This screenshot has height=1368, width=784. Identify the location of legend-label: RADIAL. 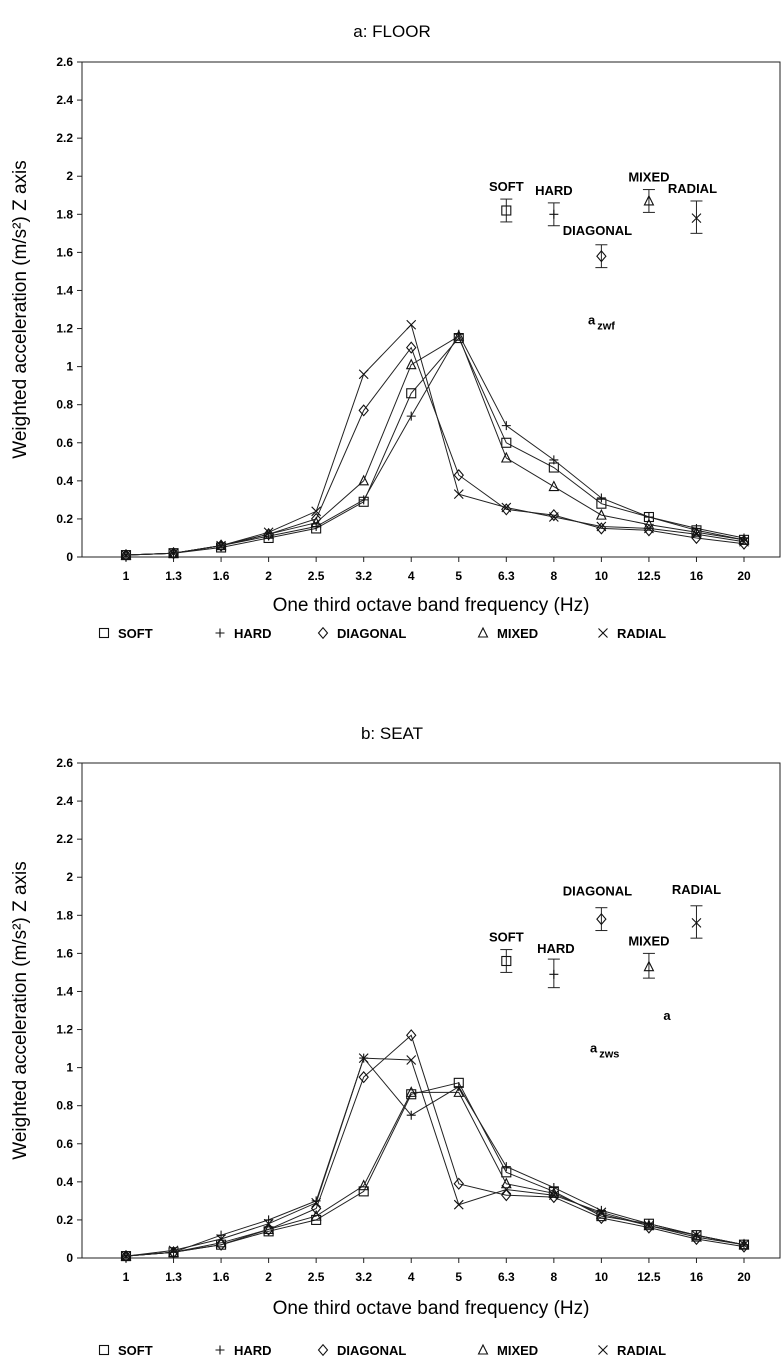
(641, 633).